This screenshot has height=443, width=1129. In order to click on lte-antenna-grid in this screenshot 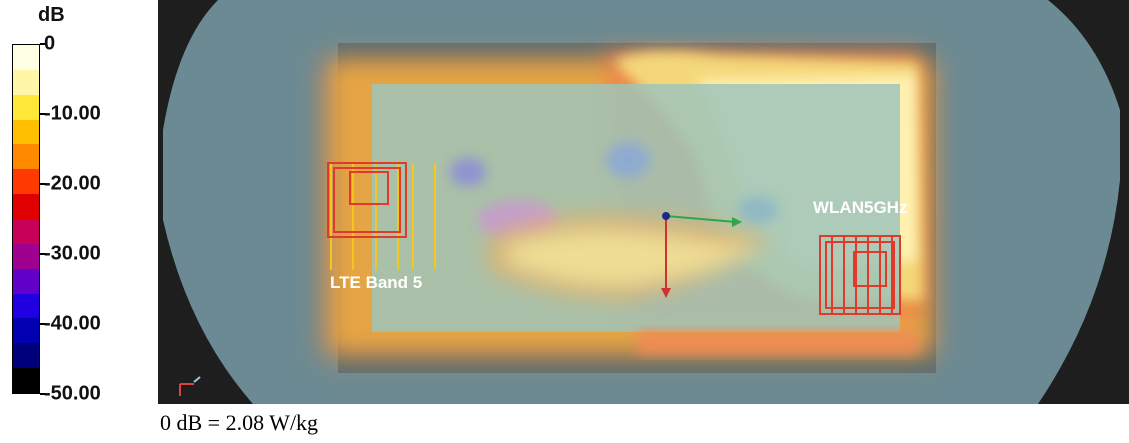, I will do `click(381, 216)`.